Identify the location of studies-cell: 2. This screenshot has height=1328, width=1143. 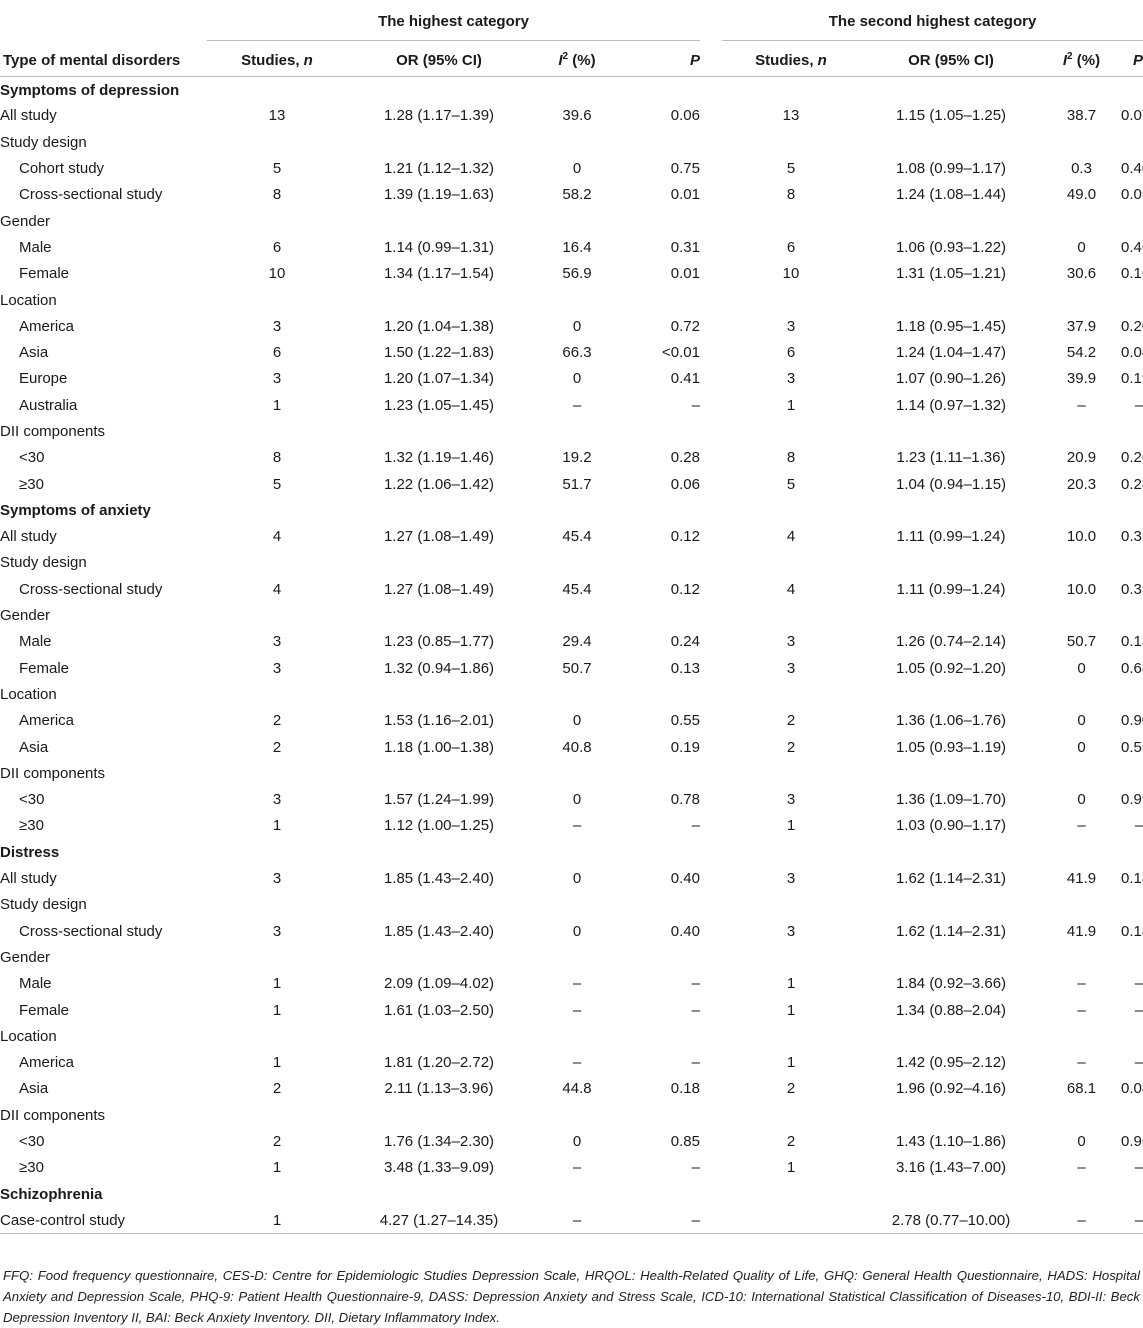
(277, 721).